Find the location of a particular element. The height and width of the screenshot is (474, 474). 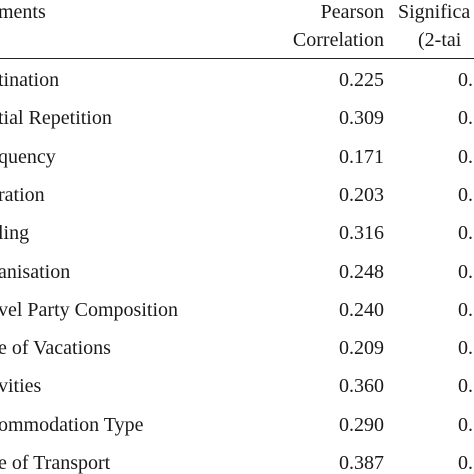

row-label: vel Party Composition is located at coordinates (89, 309).